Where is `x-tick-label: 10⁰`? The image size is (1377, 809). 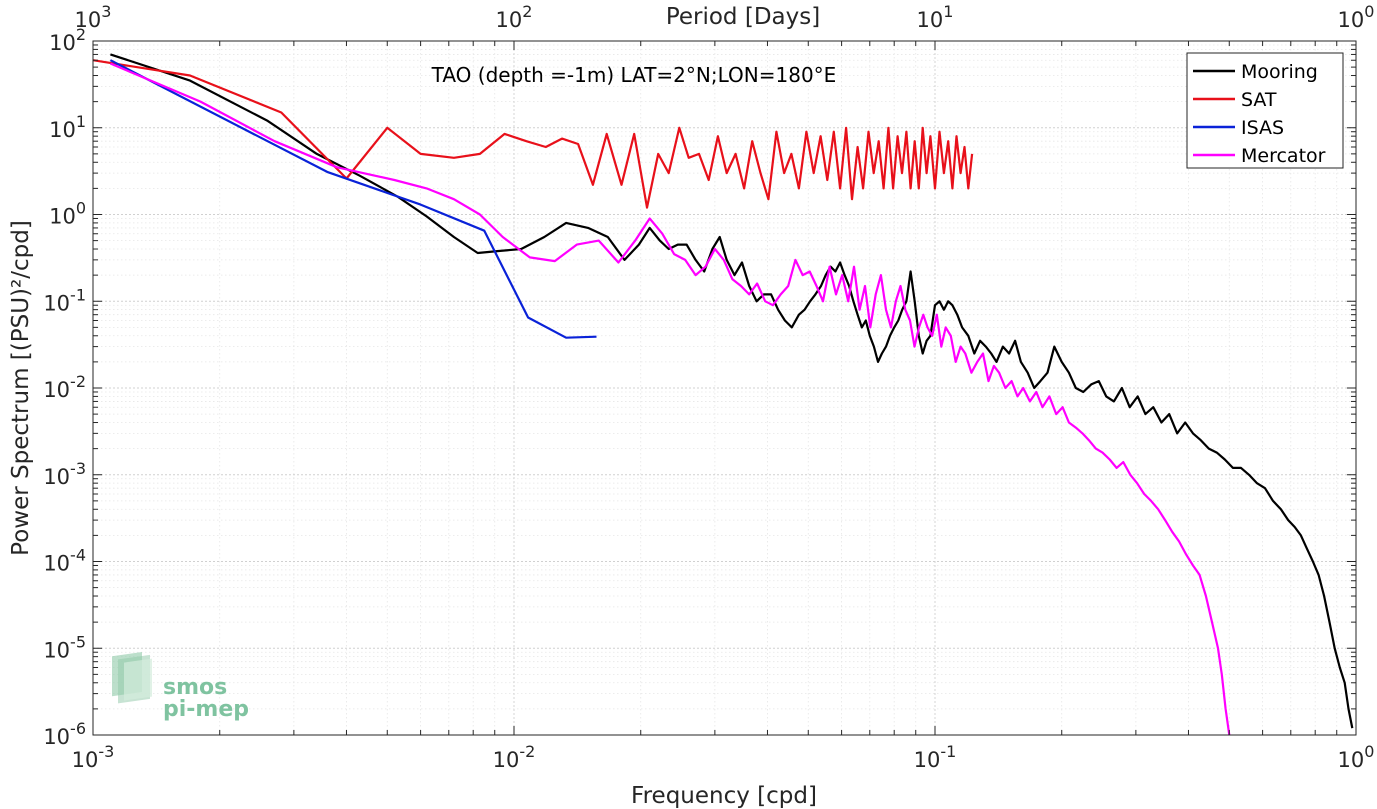 x-tick-label: 10⁰ is located at coordinates (1356, 757).